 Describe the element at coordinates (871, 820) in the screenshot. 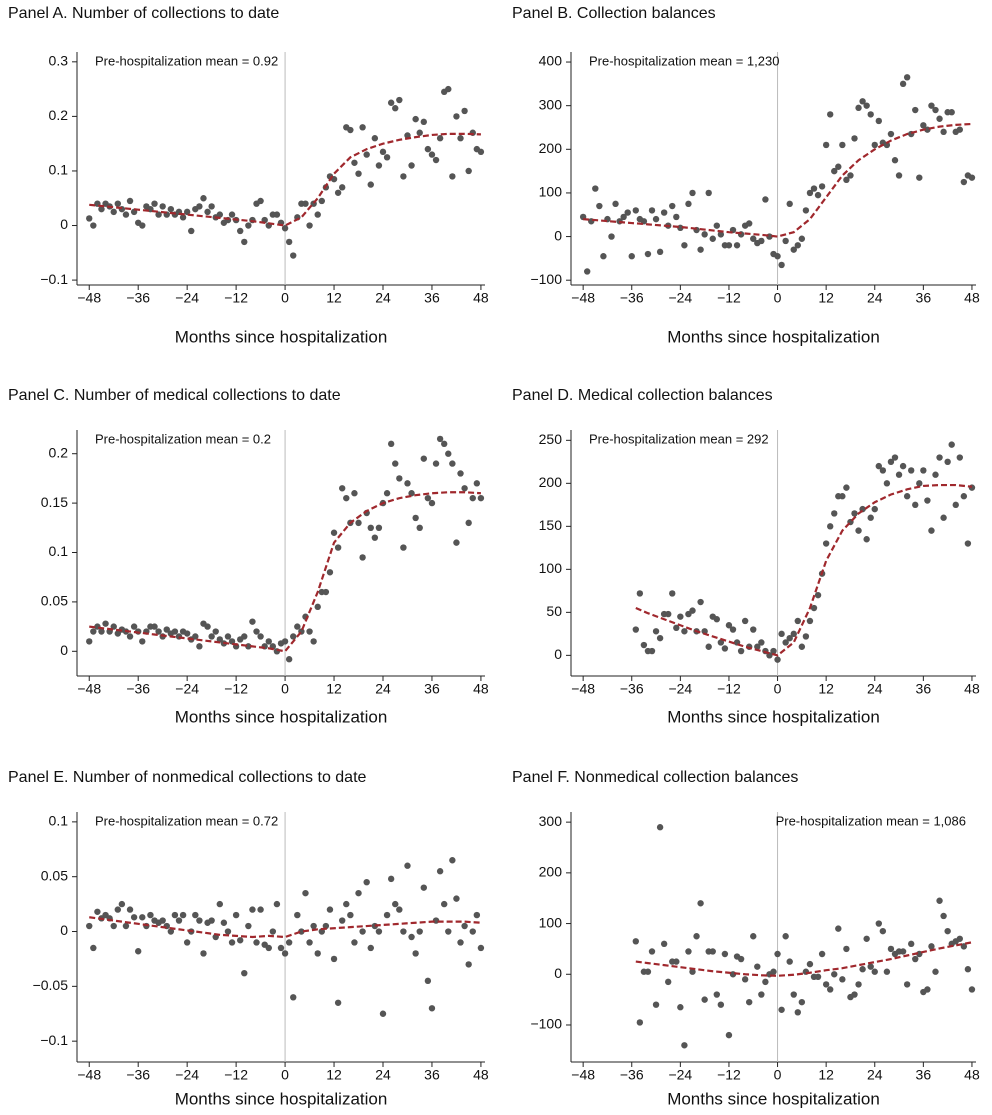

I see `annotation: Pre-hospitalization mean = 1,086` at that location.